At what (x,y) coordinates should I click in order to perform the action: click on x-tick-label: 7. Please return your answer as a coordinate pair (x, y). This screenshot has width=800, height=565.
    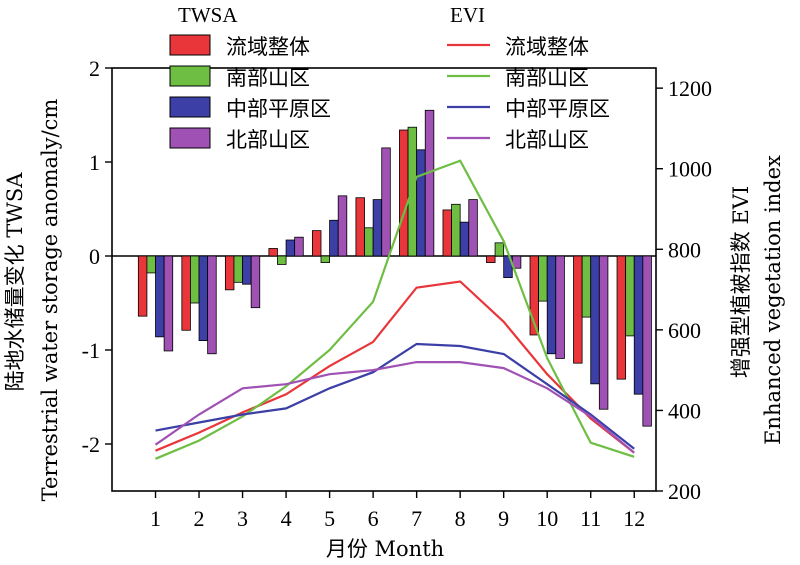
    Looking at the image, I should click on (416, 518).